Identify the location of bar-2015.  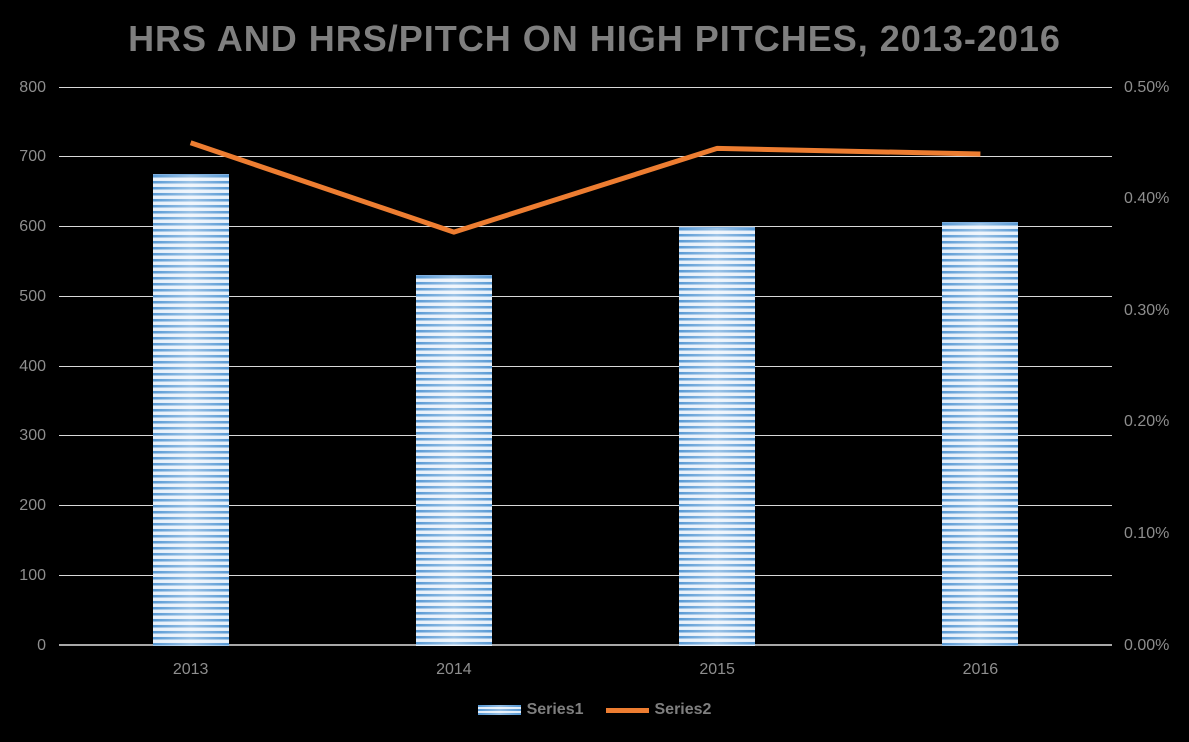
(717, 436).